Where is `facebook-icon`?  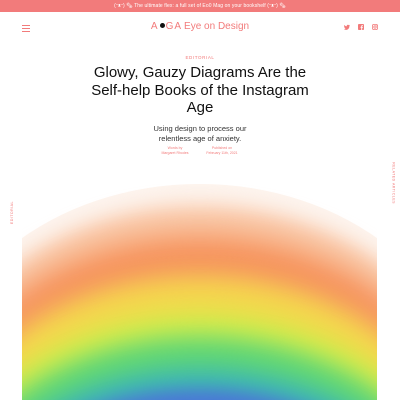
facebook-icon is located at coordinates (361, 27).